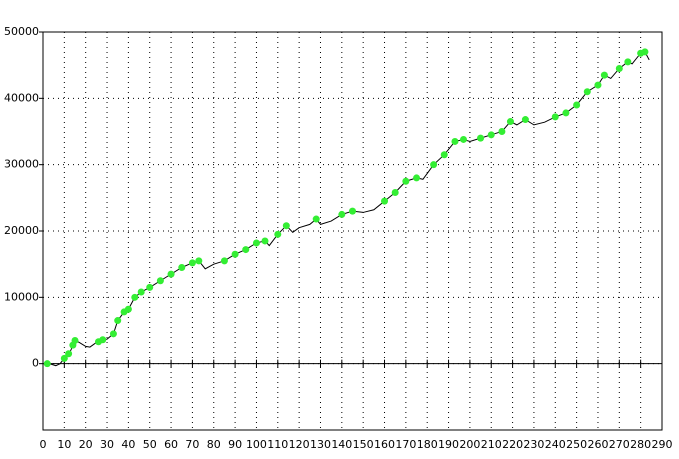  Describe the element at coordinates (299, 444) in the screenshot. I see `x-tick-label: 120` at that location.